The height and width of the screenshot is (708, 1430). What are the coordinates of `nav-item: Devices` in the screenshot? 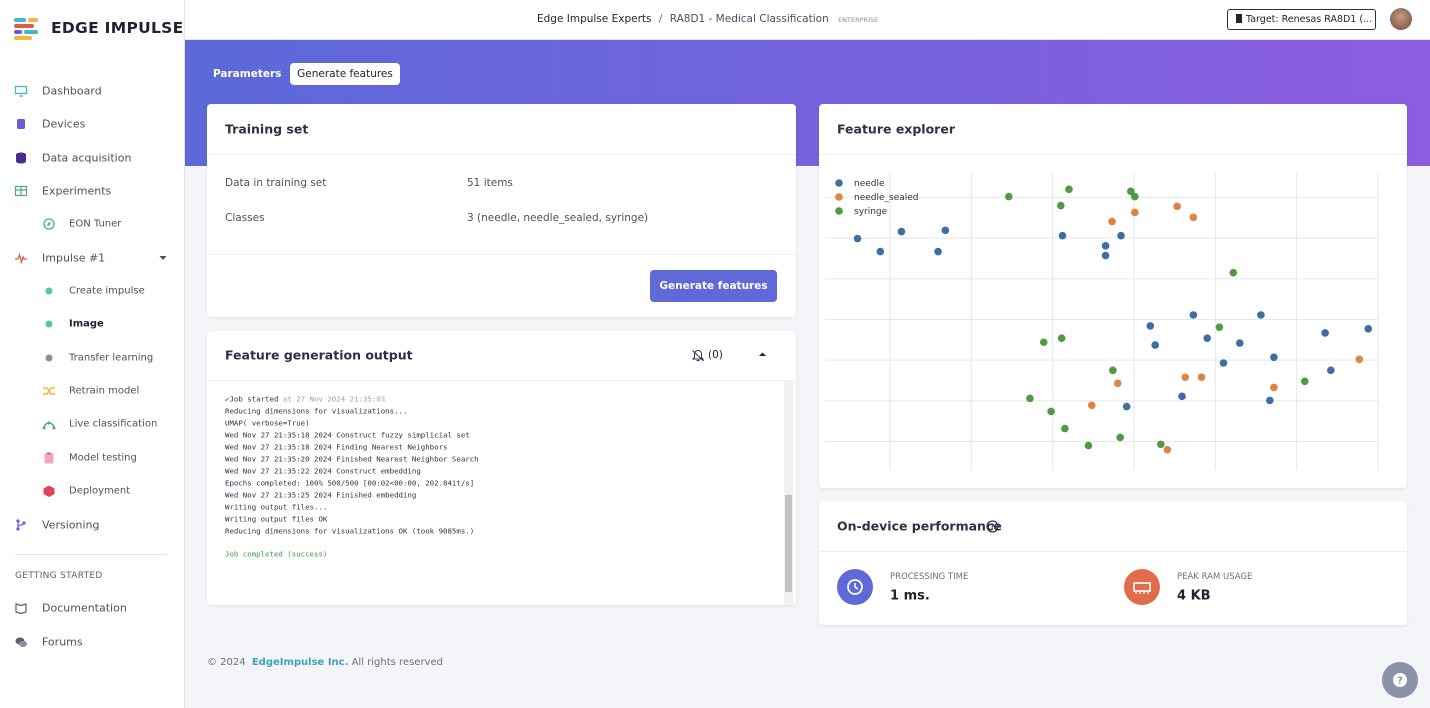 It's located at (64, 124).